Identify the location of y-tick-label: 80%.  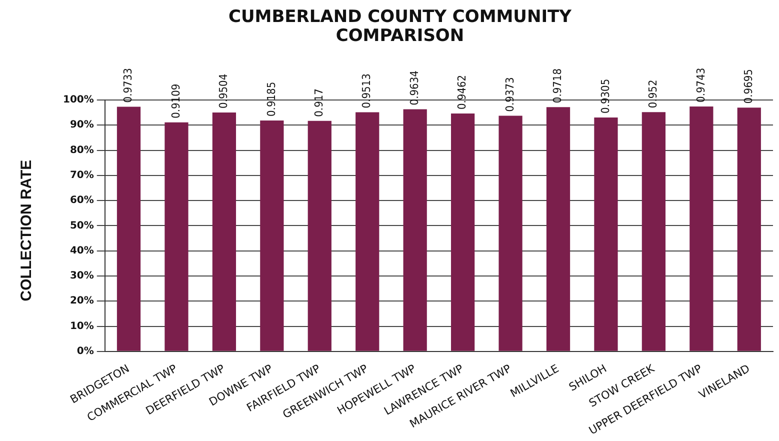
(82, 150).